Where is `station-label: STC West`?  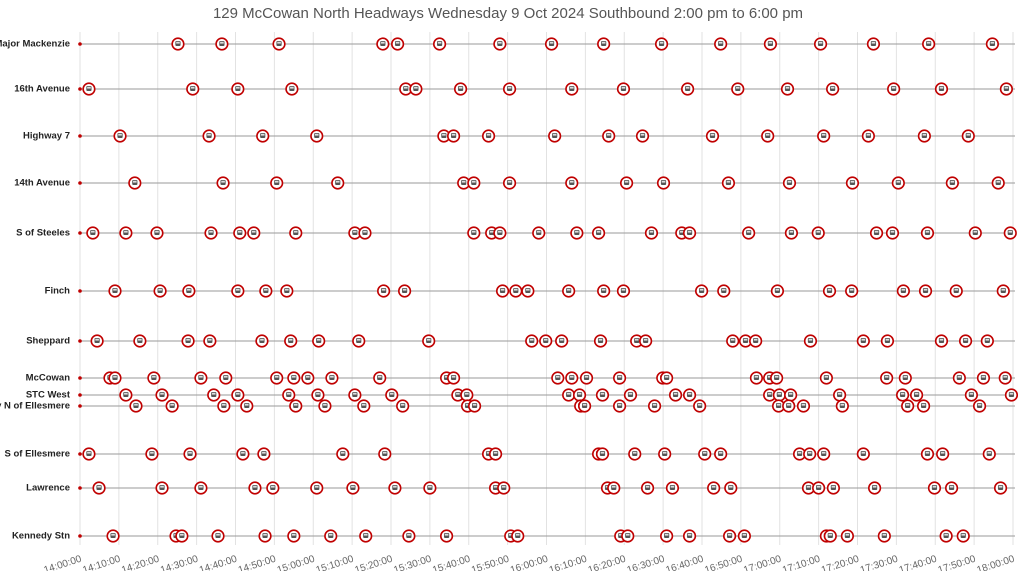
station-label: STC West is located at coordinates (48, 395).